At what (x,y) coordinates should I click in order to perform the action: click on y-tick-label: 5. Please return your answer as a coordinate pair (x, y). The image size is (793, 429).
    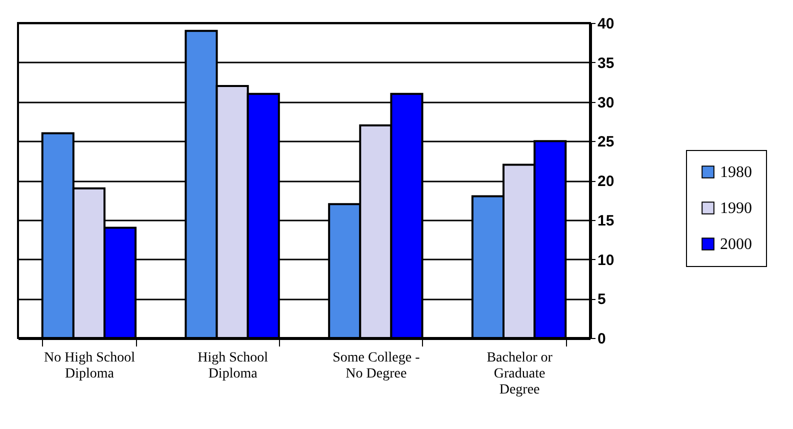
    Looking at the image, I should click on (602, 299).